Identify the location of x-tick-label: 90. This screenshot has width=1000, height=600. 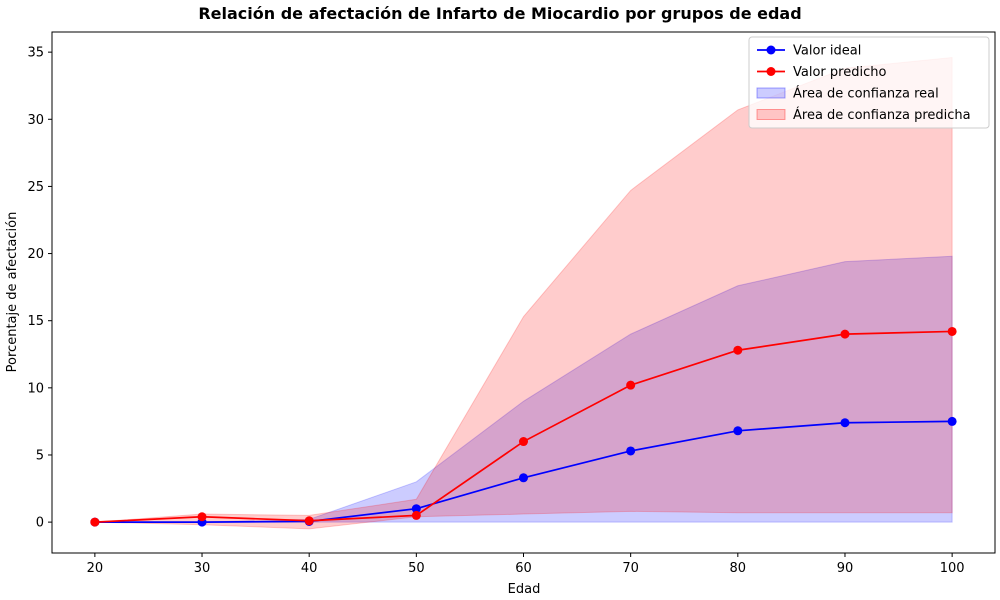
(845, 568).